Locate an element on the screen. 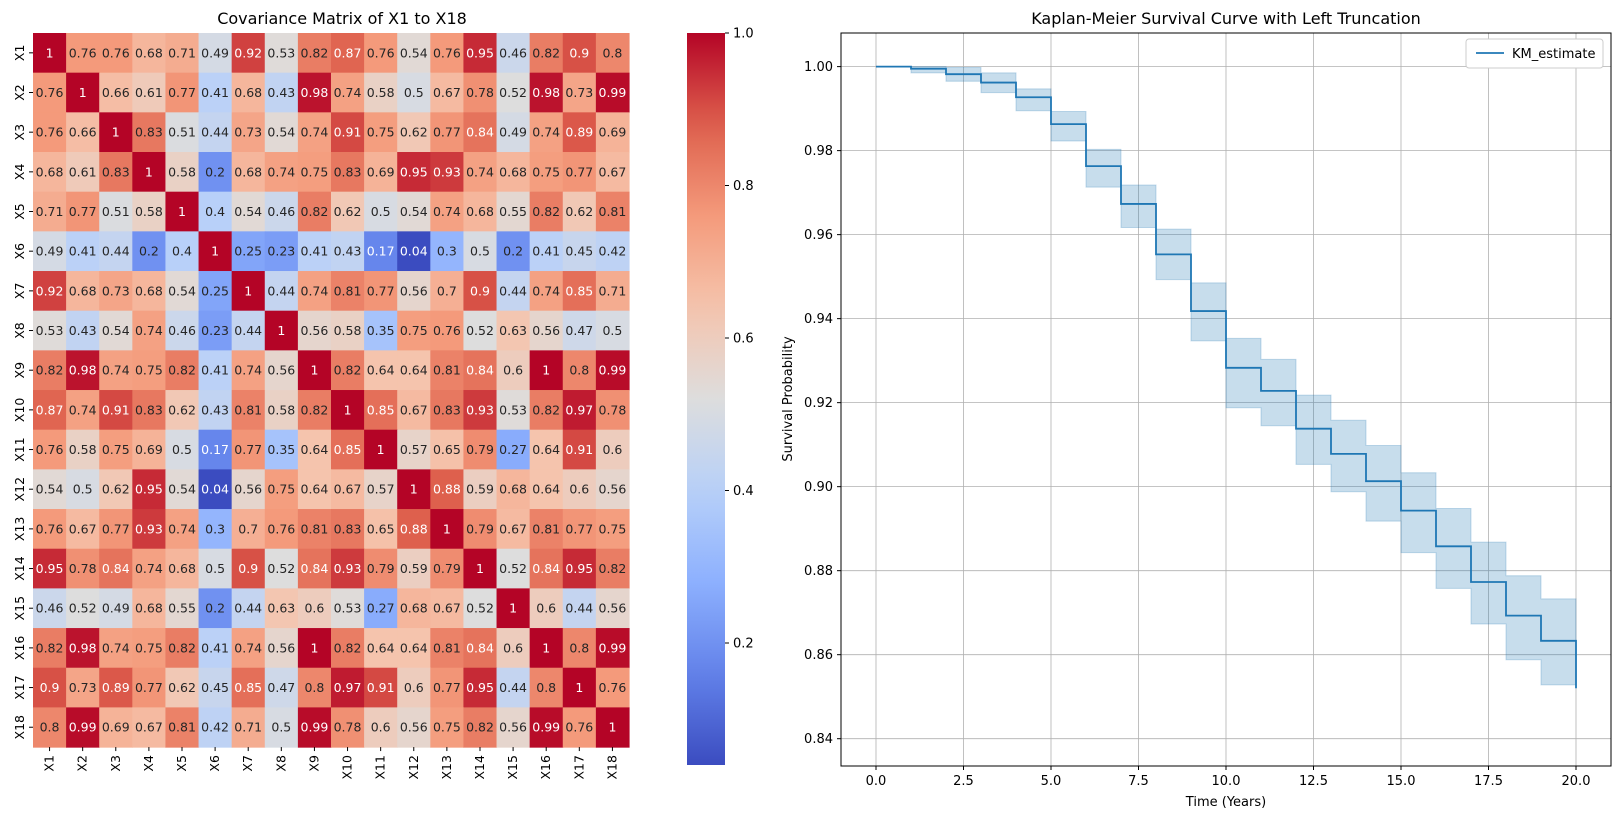 The image size is (1620, 819). heatmap-cell-label: 0.93 is located at coordinates (447, 171).